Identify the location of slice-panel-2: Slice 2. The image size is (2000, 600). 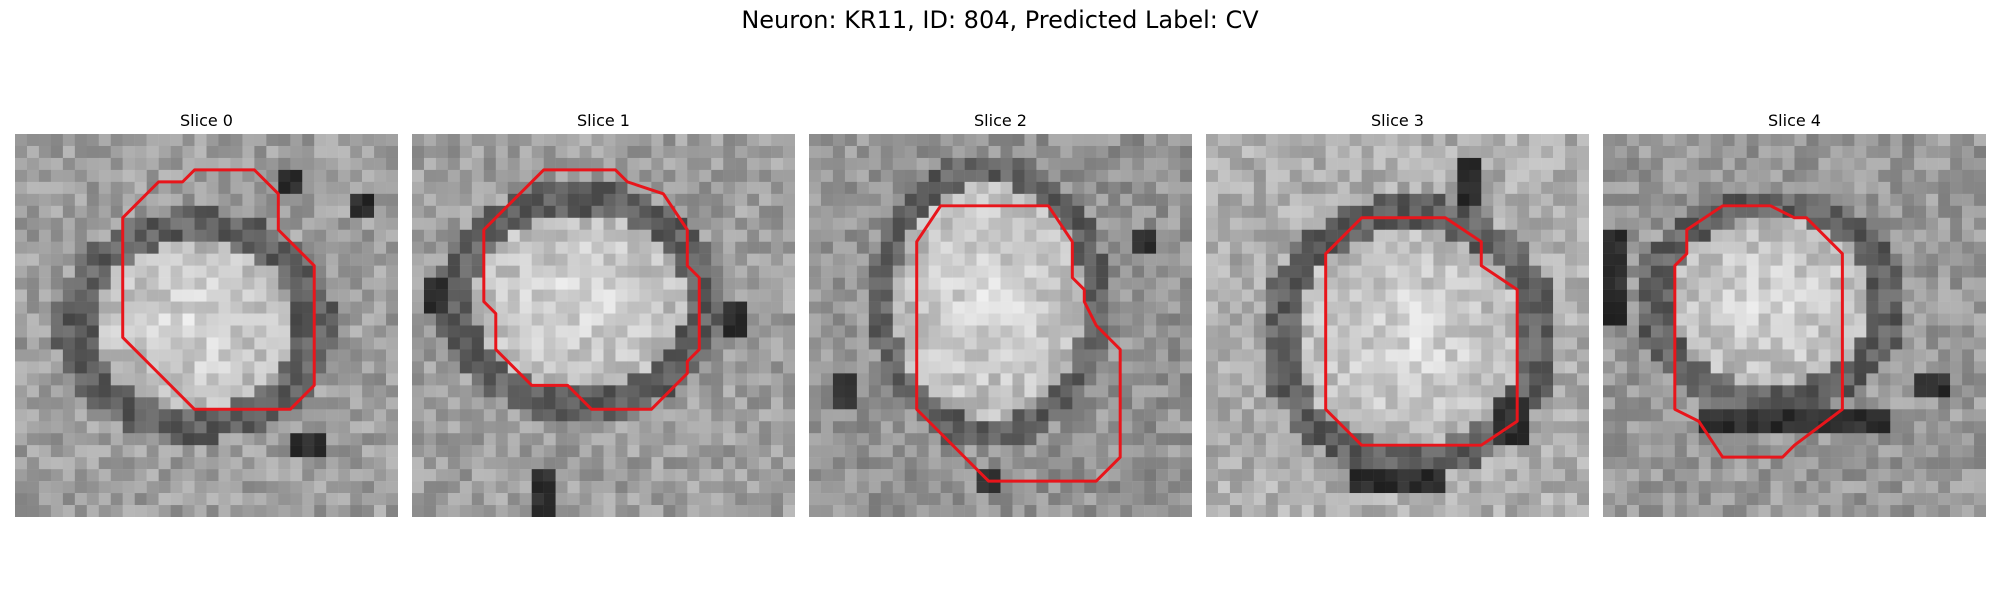
(1000, 312).